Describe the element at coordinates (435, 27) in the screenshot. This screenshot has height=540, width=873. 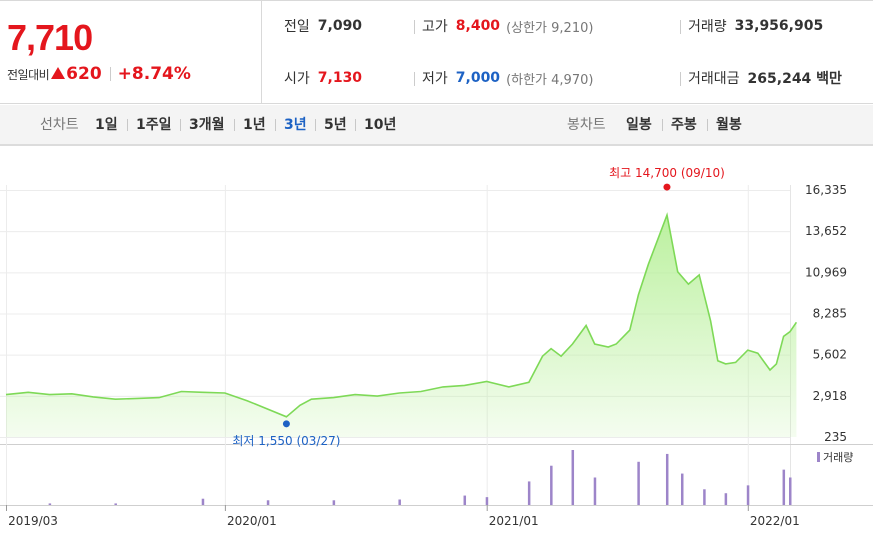
I see `high-label: 고가` at that location.